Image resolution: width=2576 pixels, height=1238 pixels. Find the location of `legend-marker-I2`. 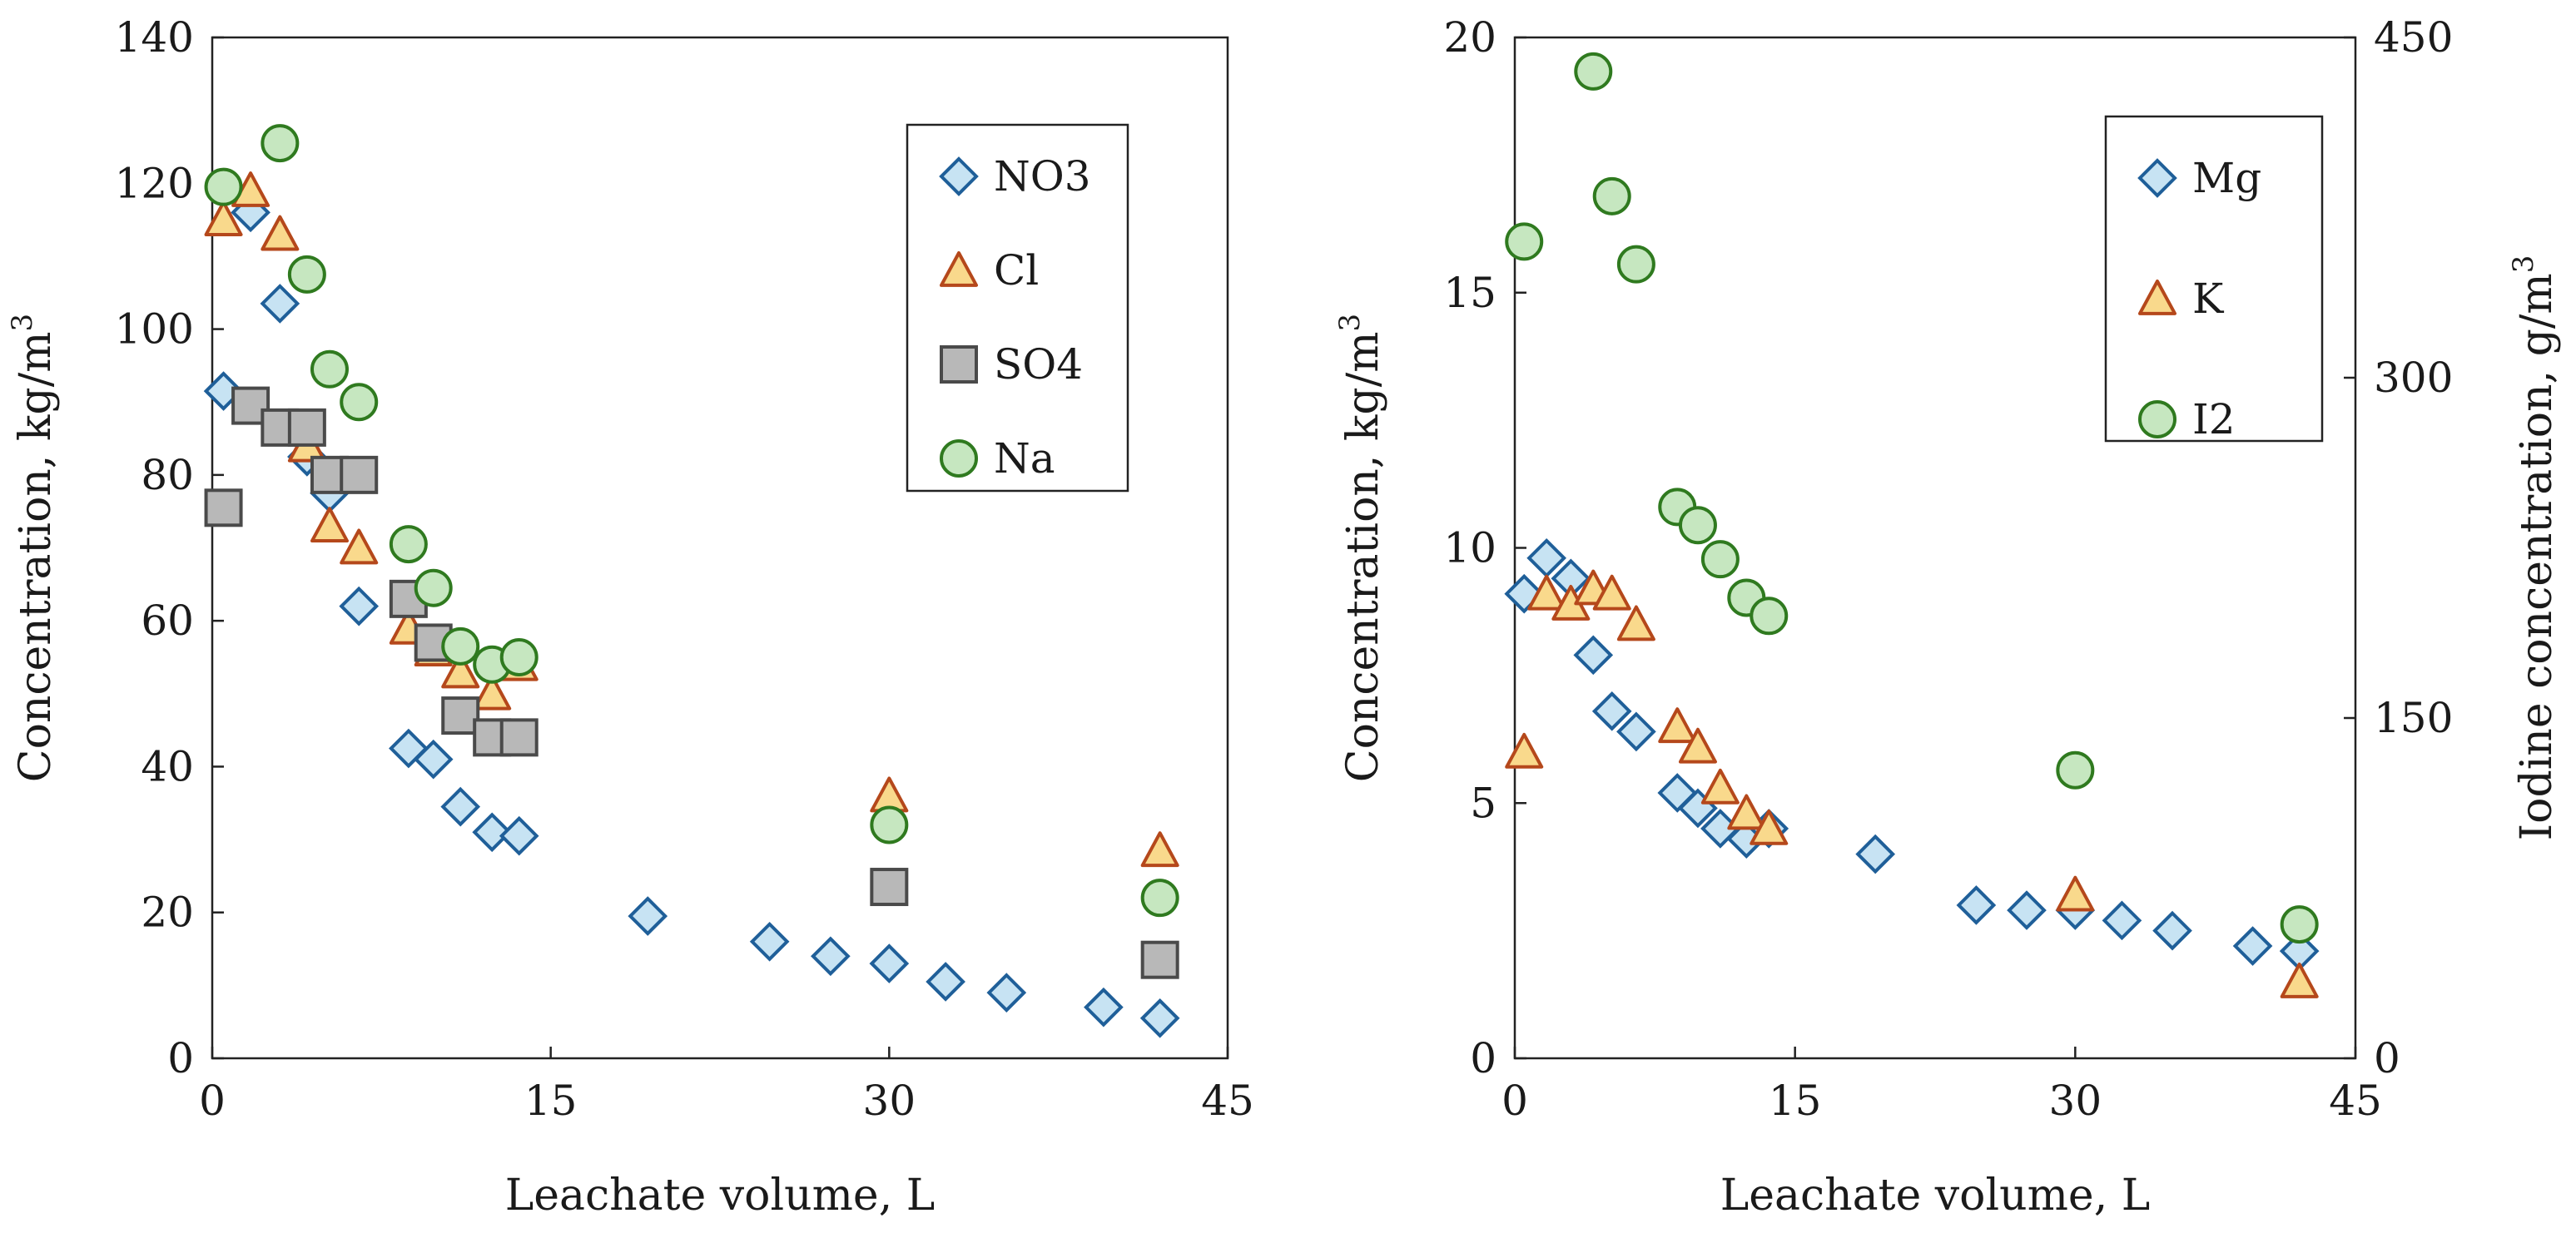

legend-marker-I2 is located at coordinates (2157, 419).